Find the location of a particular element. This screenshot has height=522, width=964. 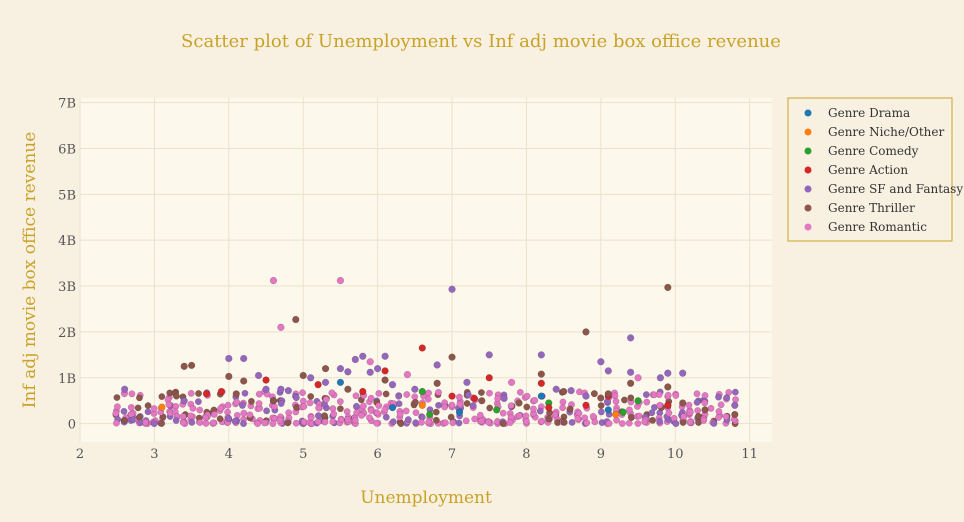

legend-label: Genre Thriller is located at coordinates (871, 208).